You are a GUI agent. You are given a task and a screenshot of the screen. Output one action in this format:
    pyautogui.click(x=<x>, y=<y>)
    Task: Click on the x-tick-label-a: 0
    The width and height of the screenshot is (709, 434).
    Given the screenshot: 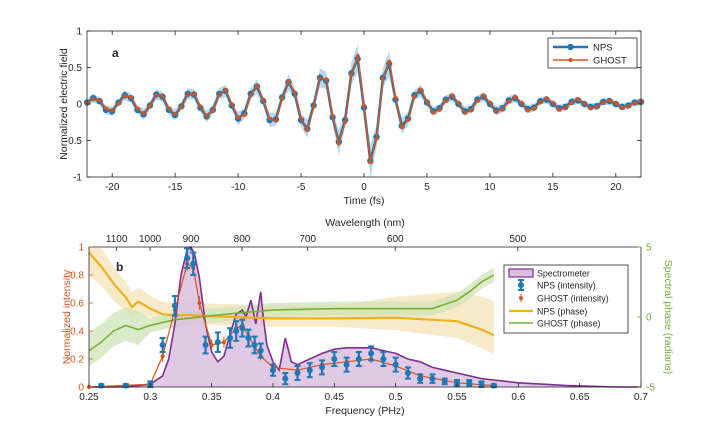 What is the action you would take?
    pyautogui.click(x=364, y=187)
    